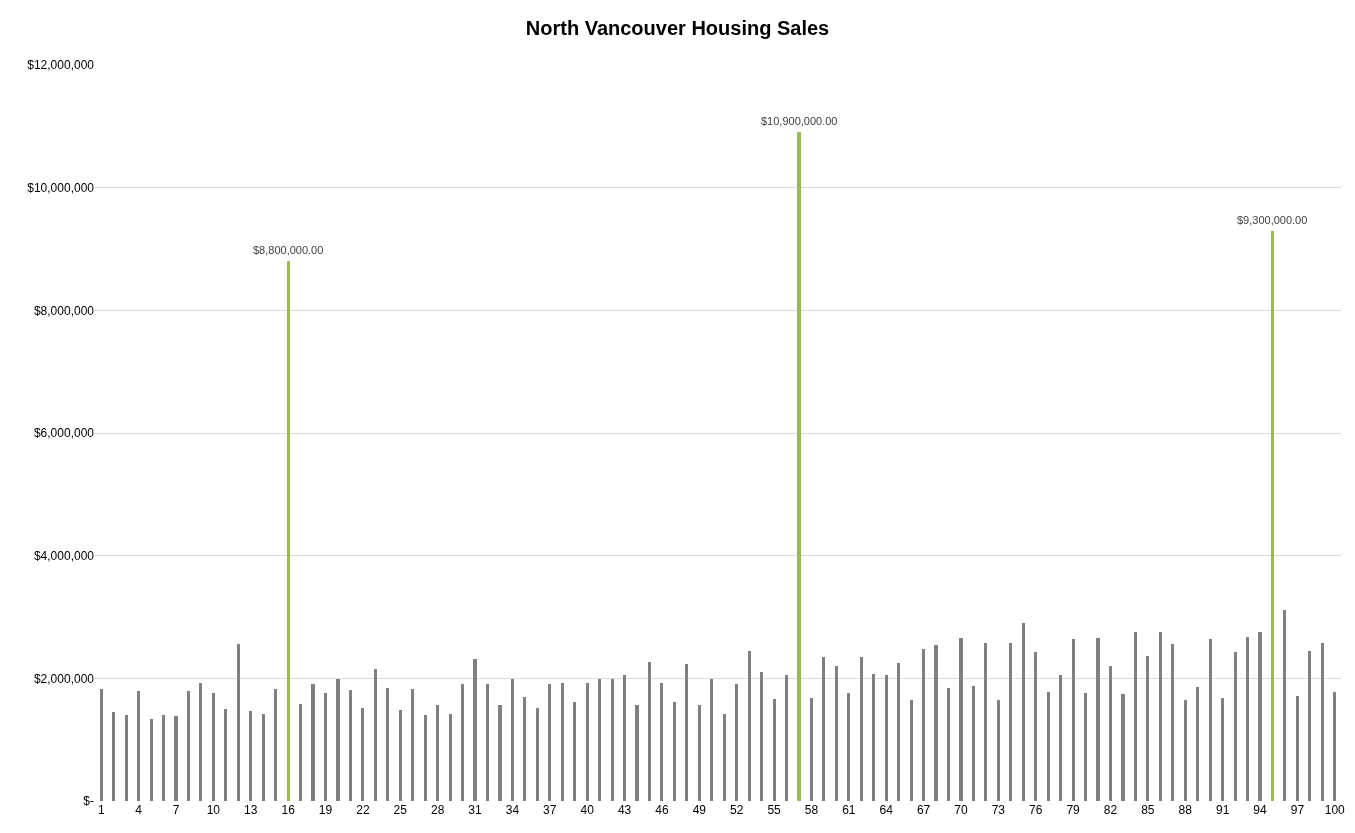 This screenshot has height=833, width=1355. What do you see at coordinates (1110, 810) in the screenshot?
I see `x-tick-label: 82` at bounding box center [1110, 810].